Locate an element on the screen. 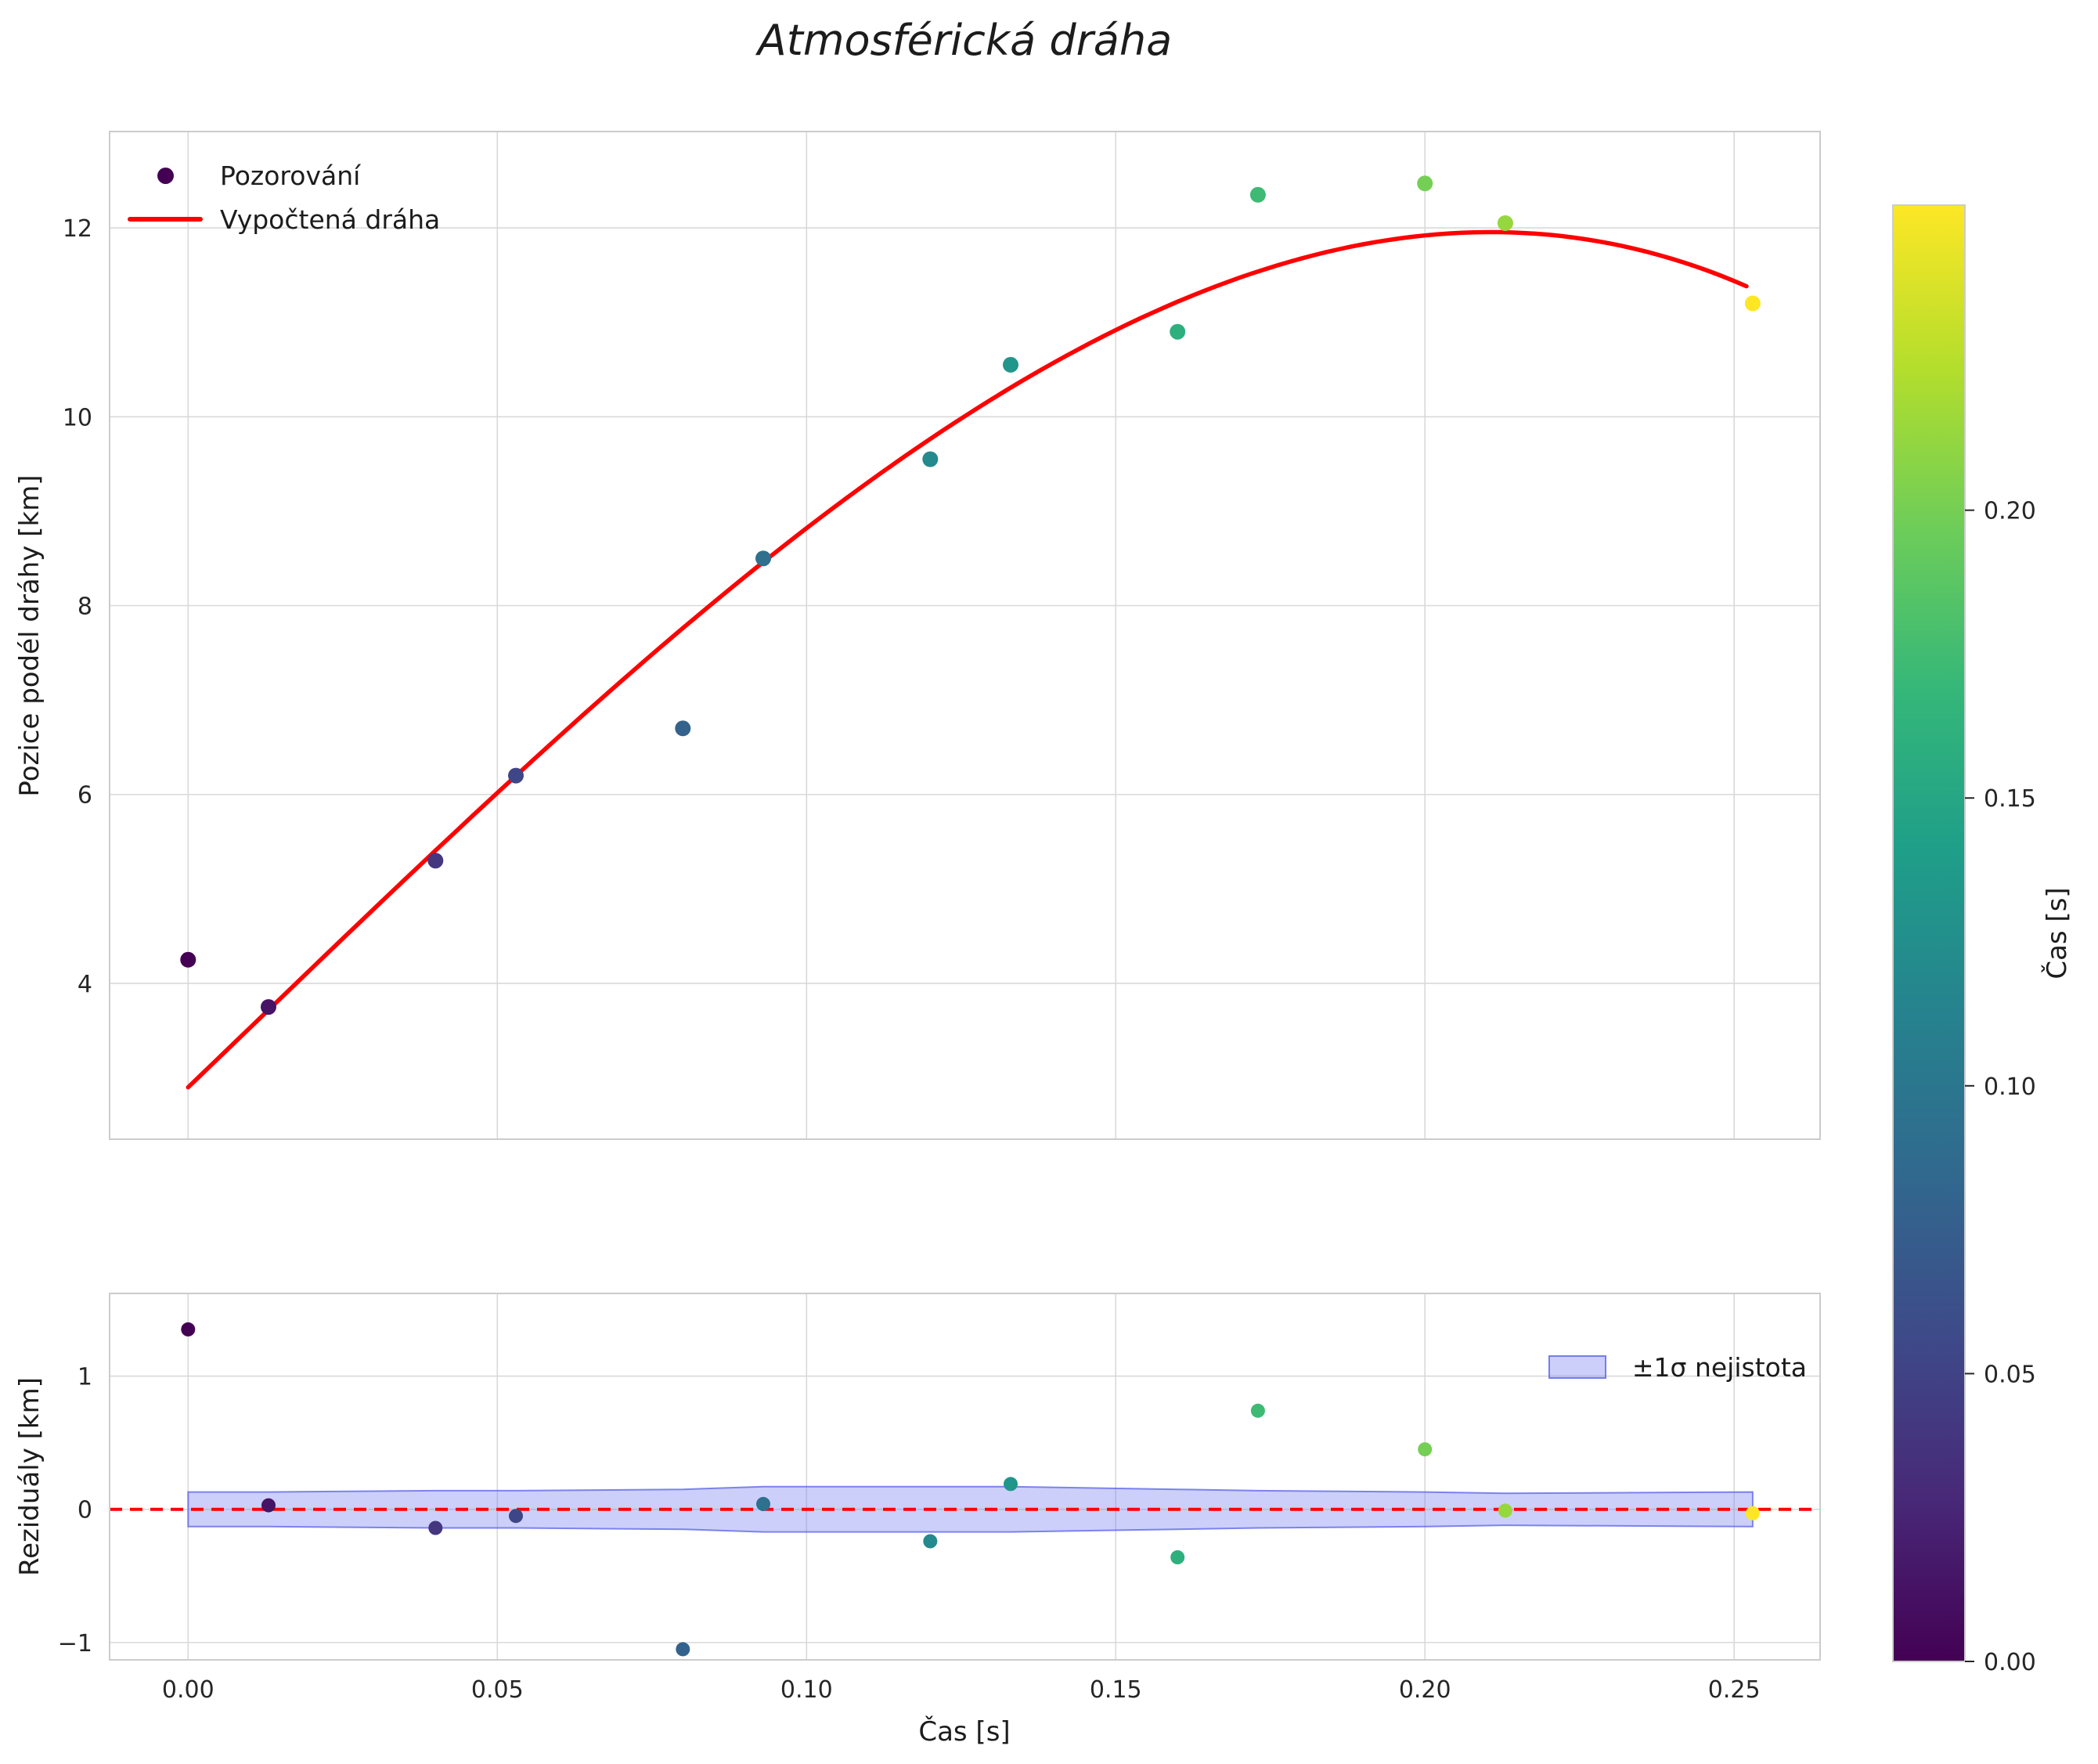 This screenshot has width=2098, height=1764. trajectory-y-tick-label: 10 is located at coordinates (77, 417).